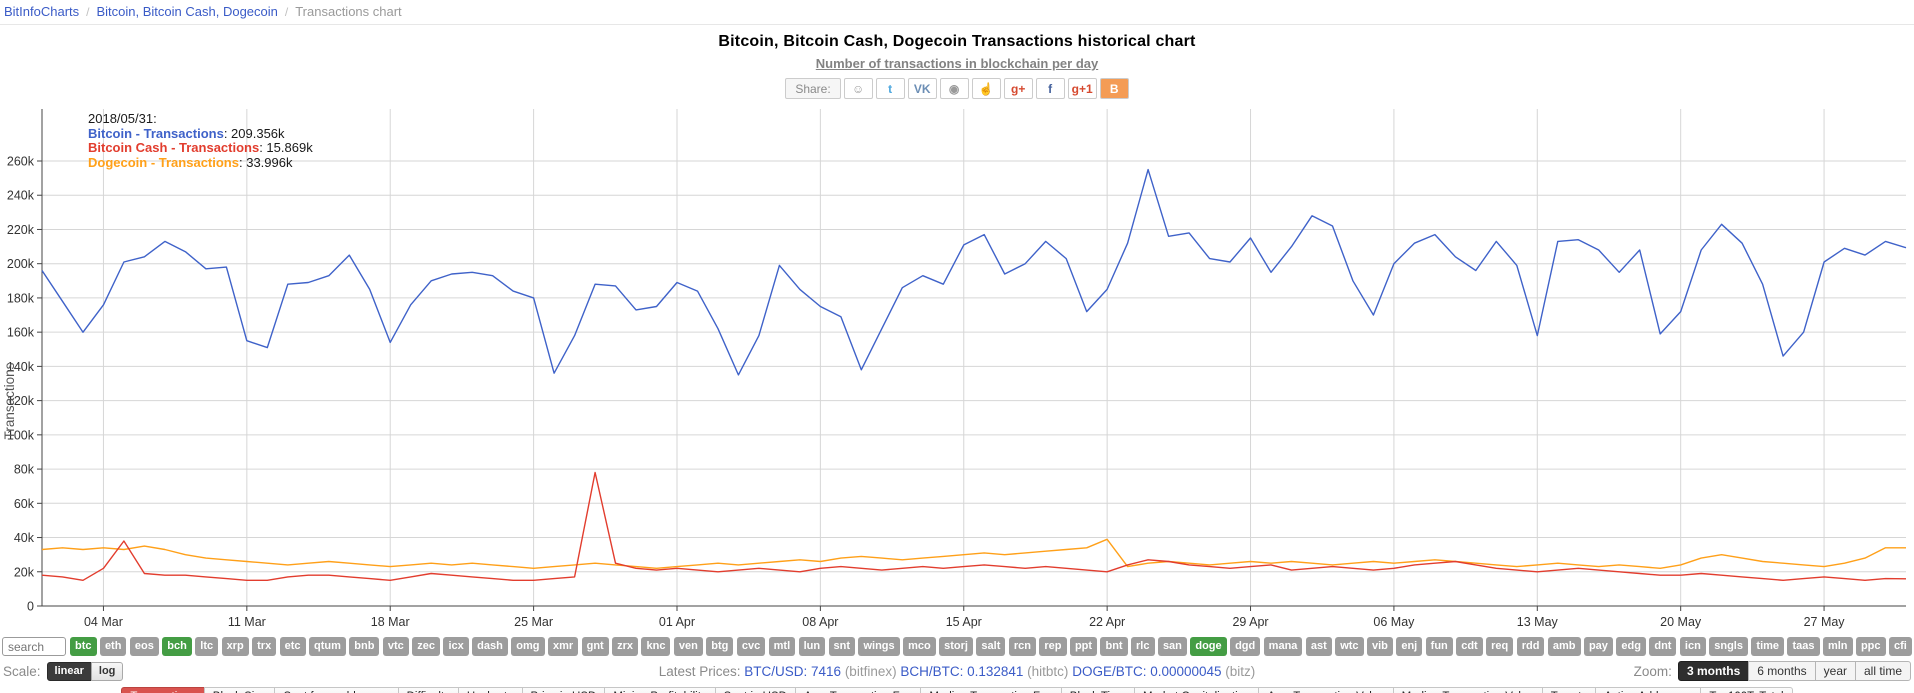 The image size is (1914, 693). Describe the element at coordinates (1349, 646) in the screenshot. I see `coin-wtc: wtc` at that location.